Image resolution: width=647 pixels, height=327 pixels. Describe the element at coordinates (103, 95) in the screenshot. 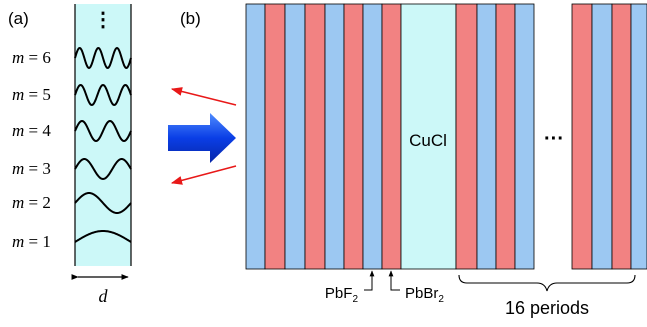

I see `mode-curve-m5` at that location.